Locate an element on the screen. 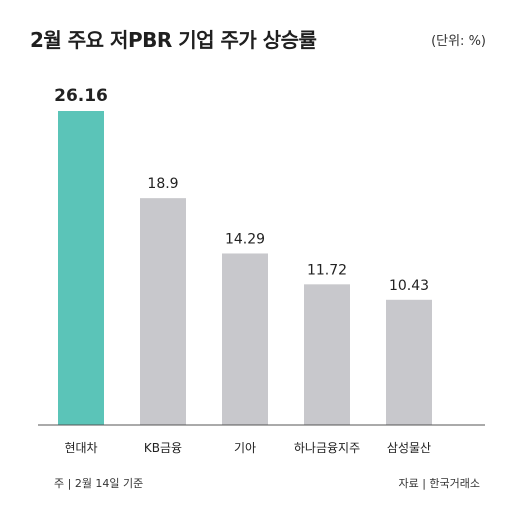 This screenshot has width=522, height=507. category-label-2: KB금융 is located at coordinates (163, 448).